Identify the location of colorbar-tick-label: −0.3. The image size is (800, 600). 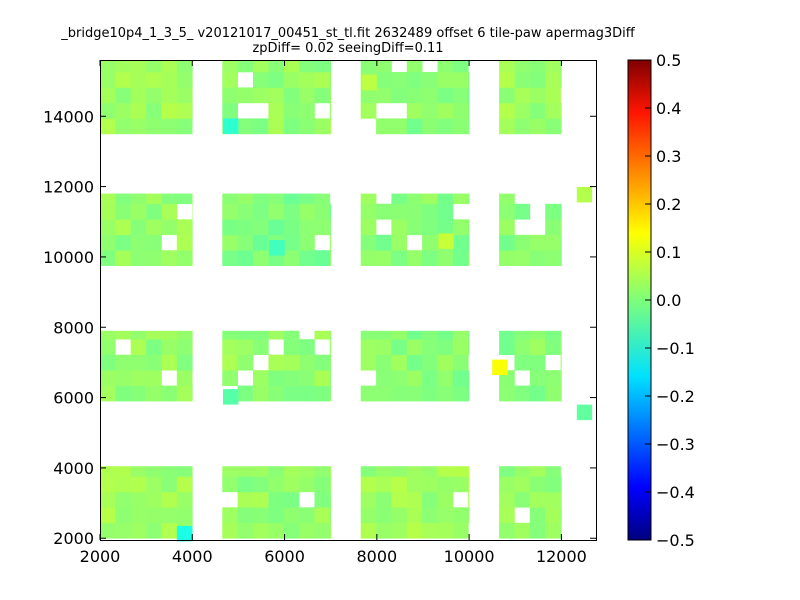
(675, 444).